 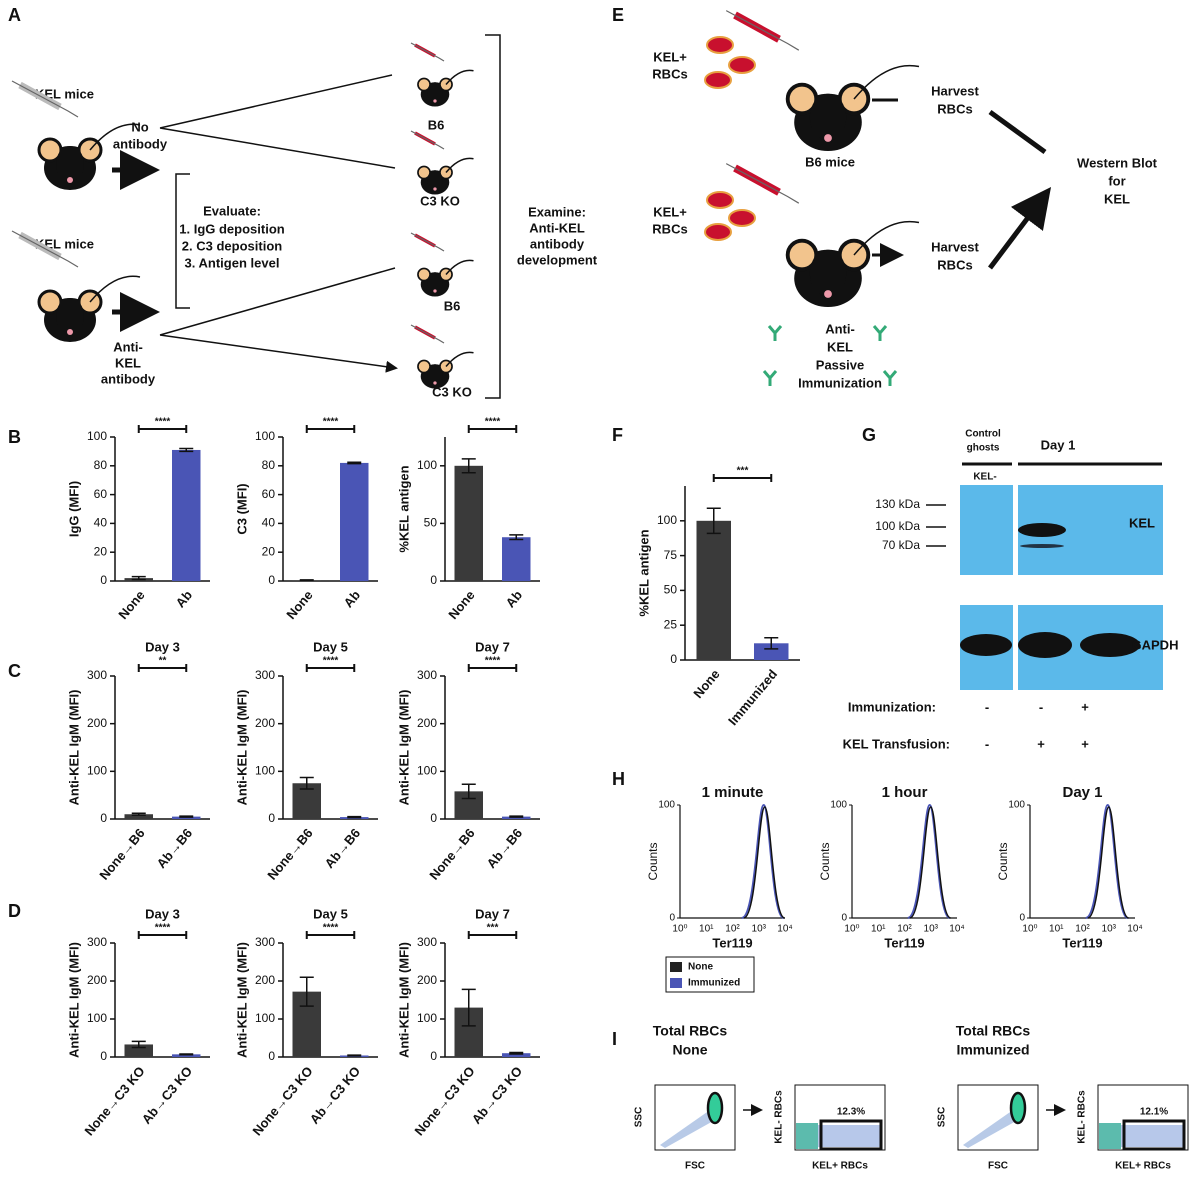 I want to click on y-axis-label: Counts, so click(x=653, y=861).